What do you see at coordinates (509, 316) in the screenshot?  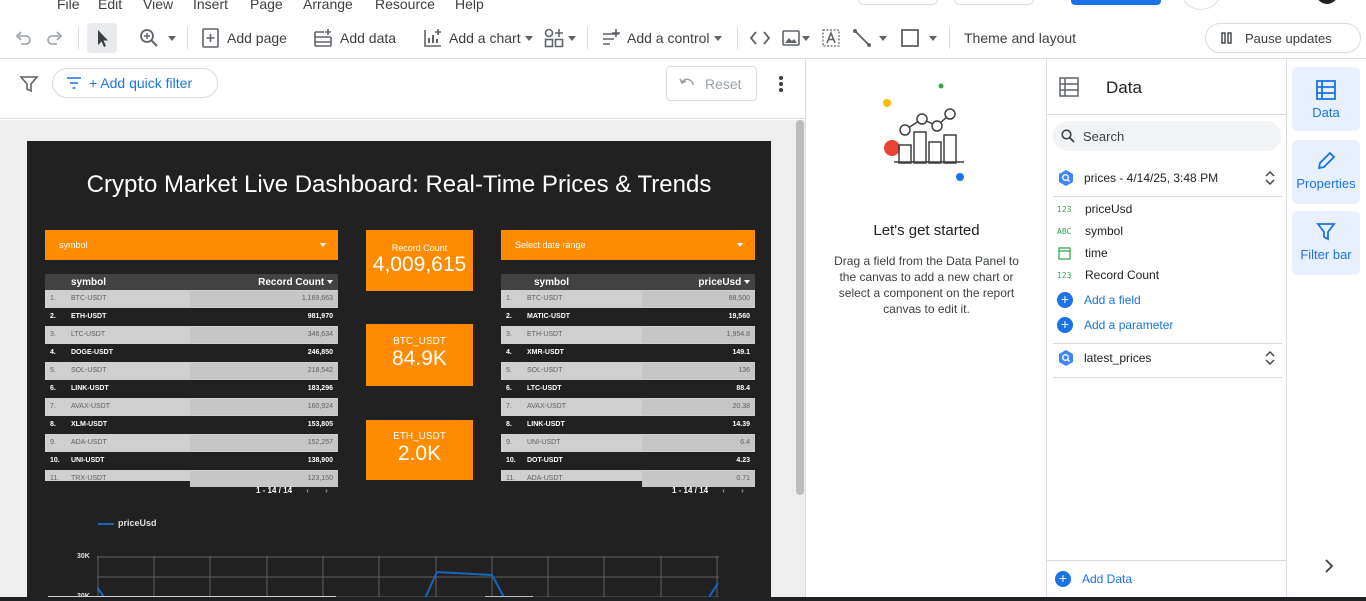 I see `row-number: 2.` at bounding box center [509, 316].